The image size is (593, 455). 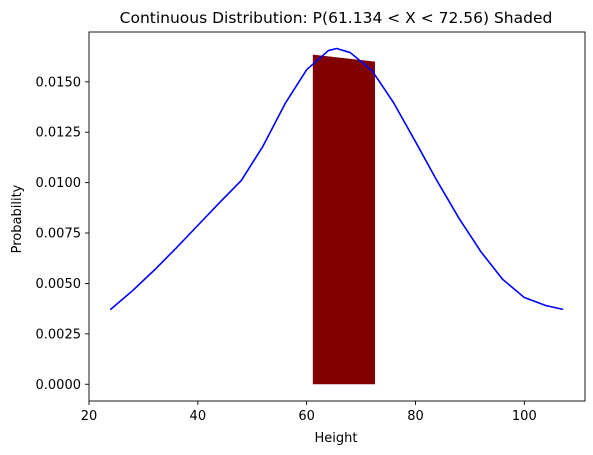 I want to click on y-tick-label: 0.0150, so click(x=59, y=82).